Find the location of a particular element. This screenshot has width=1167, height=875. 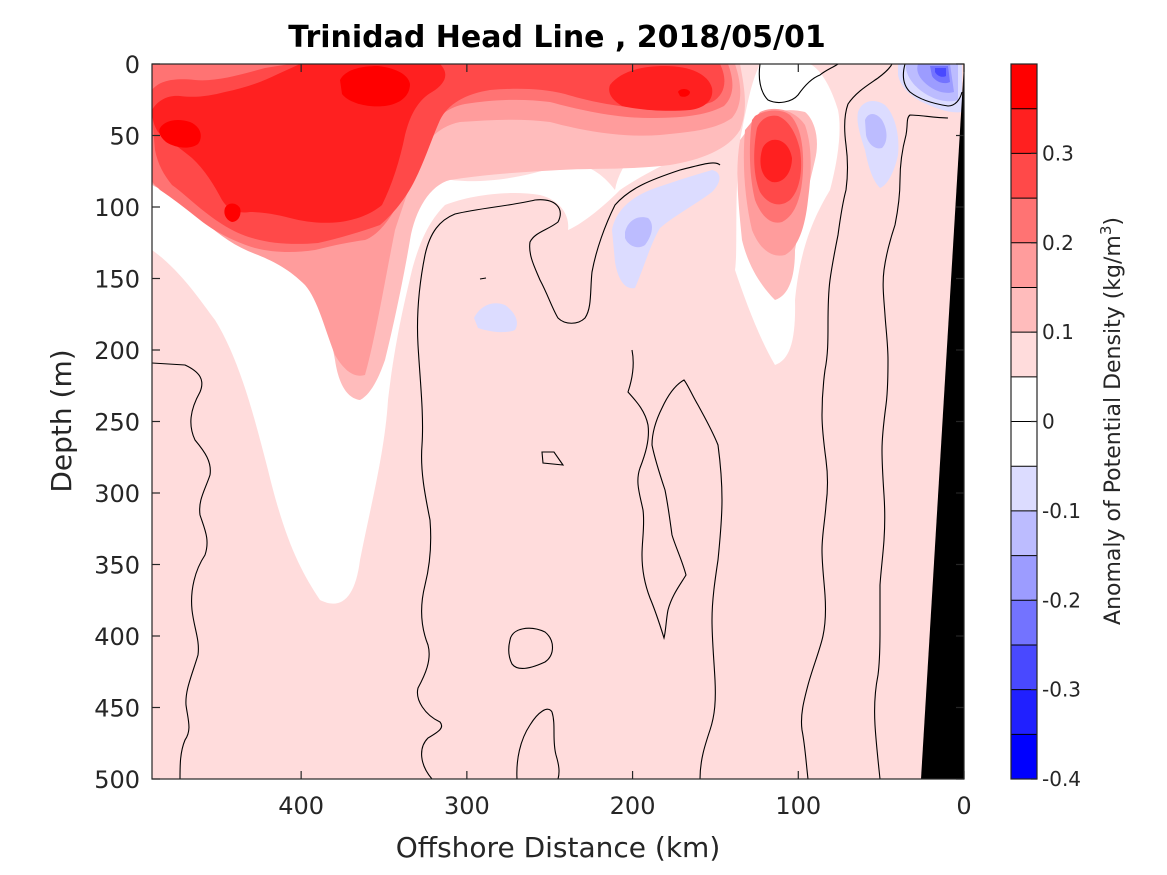

y-tick-label: 100 is located at coordinates (117, 208).